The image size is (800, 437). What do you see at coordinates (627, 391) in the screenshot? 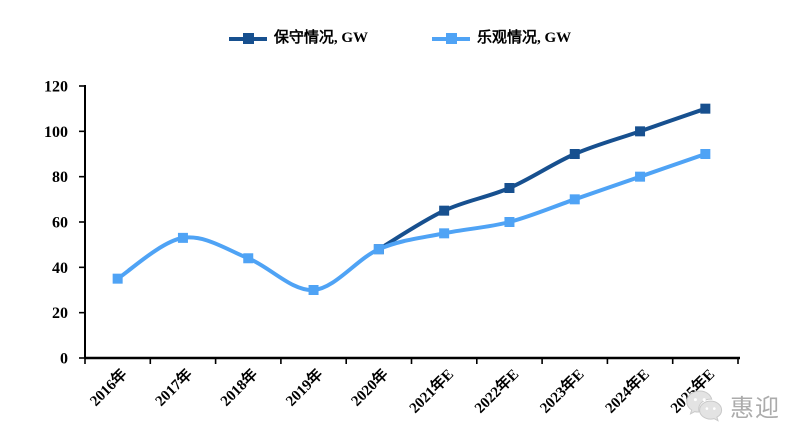
I see `svg-text: 2024年E` at bounding box center [627, 391].